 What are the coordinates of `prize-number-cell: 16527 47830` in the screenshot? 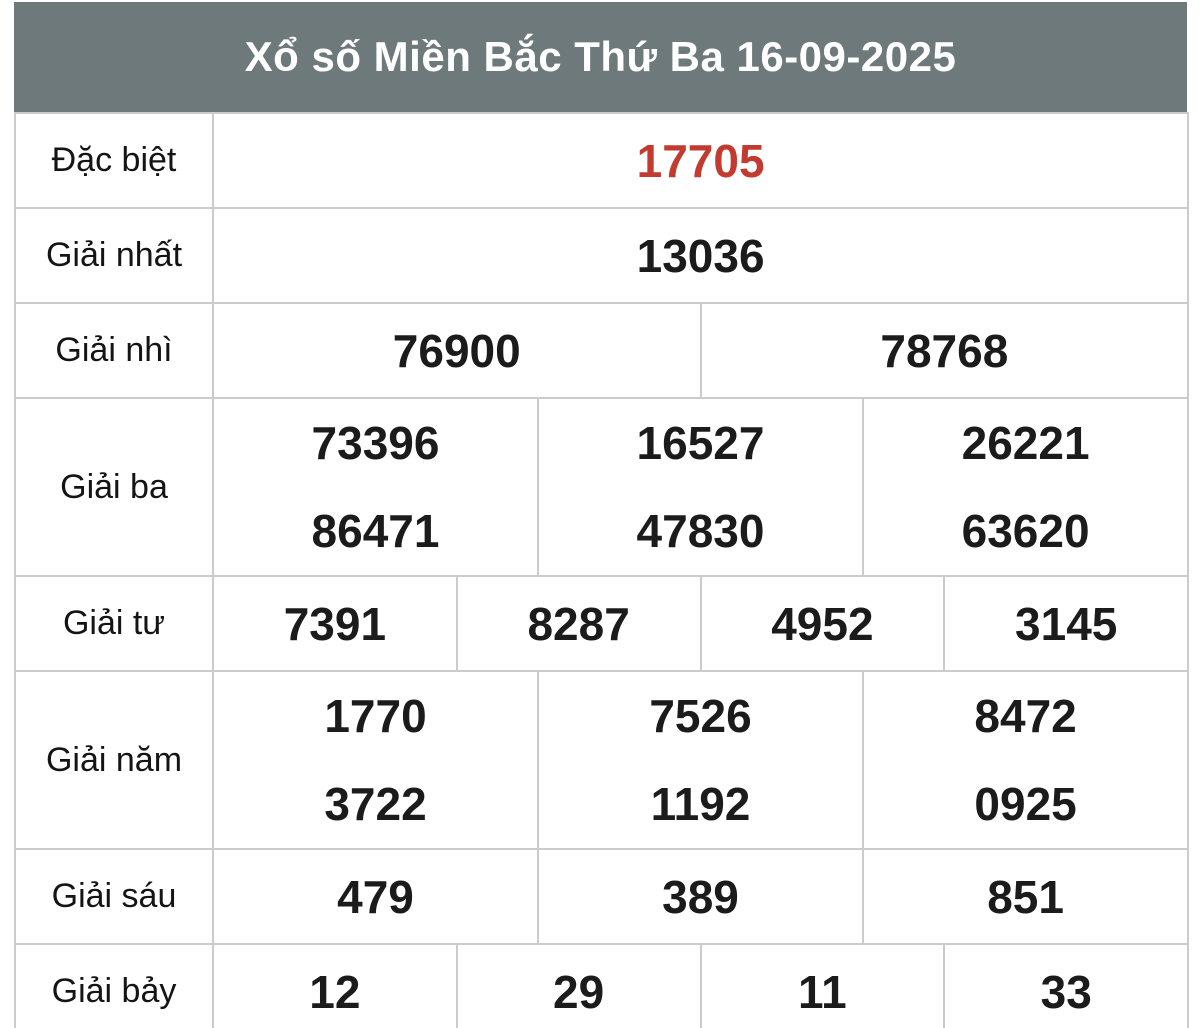 It's located at (700, 487).